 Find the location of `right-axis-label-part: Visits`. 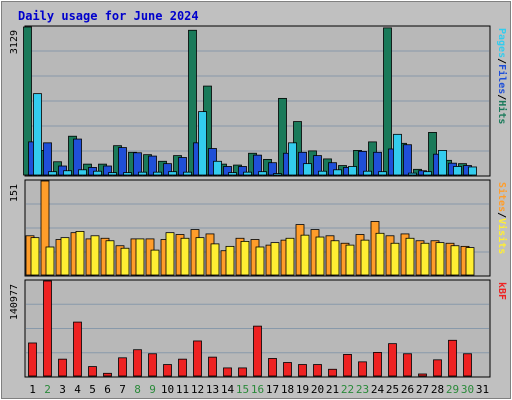

right-axis-label-part: Visits is located at coordinates (502, 236).